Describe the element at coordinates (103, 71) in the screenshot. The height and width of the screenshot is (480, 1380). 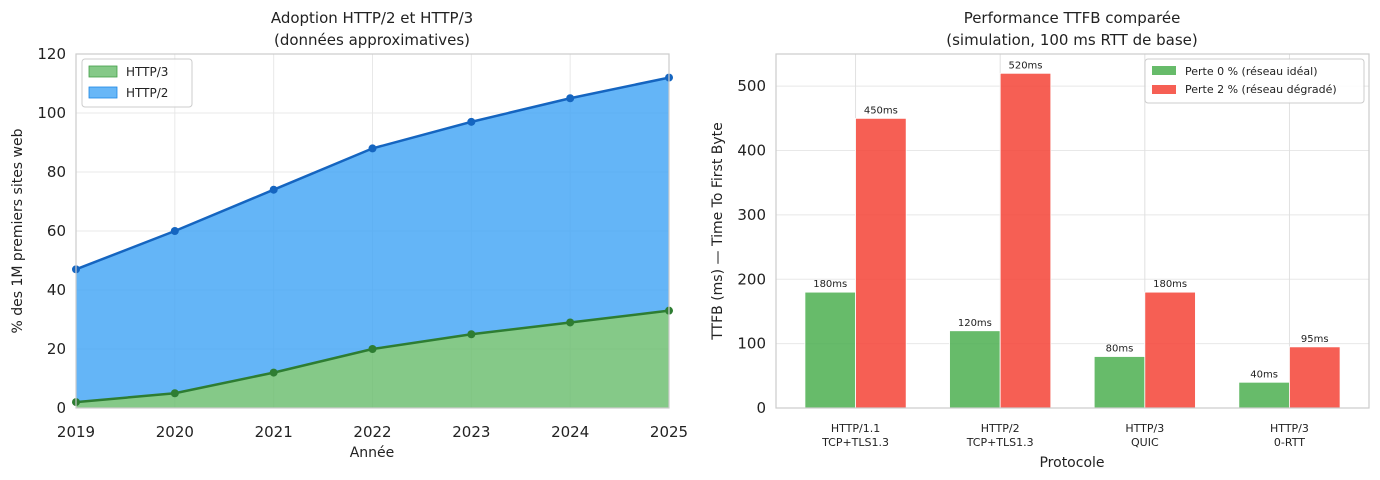
I see `legend-swatch-http3` at that location.